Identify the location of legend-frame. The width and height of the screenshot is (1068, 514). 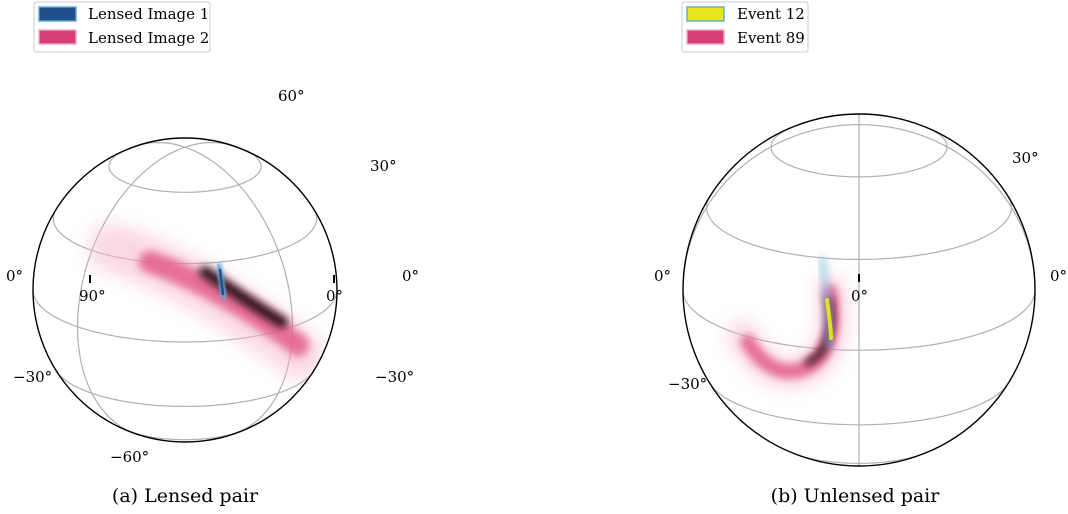
(122, 27).